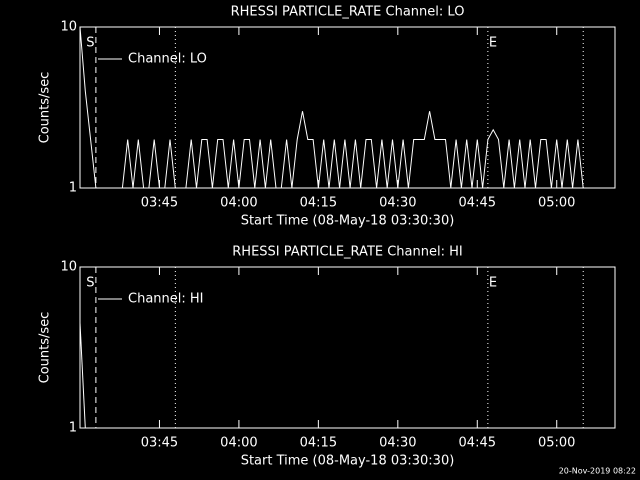  I want to click on footer: 20-Nov-2019 08:22, so click(597, 471).